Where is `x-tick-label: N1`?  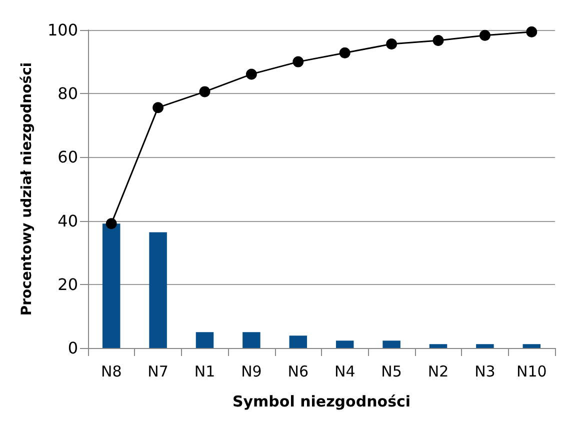 x-tick-label: N1 is located at coordinates (205, 371).